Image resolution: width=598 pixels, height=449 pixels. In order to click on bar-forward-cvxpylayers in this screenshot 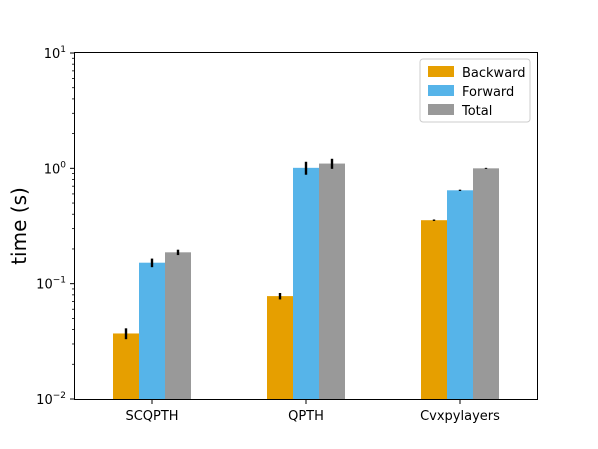, I will do `click(460, 294)`.